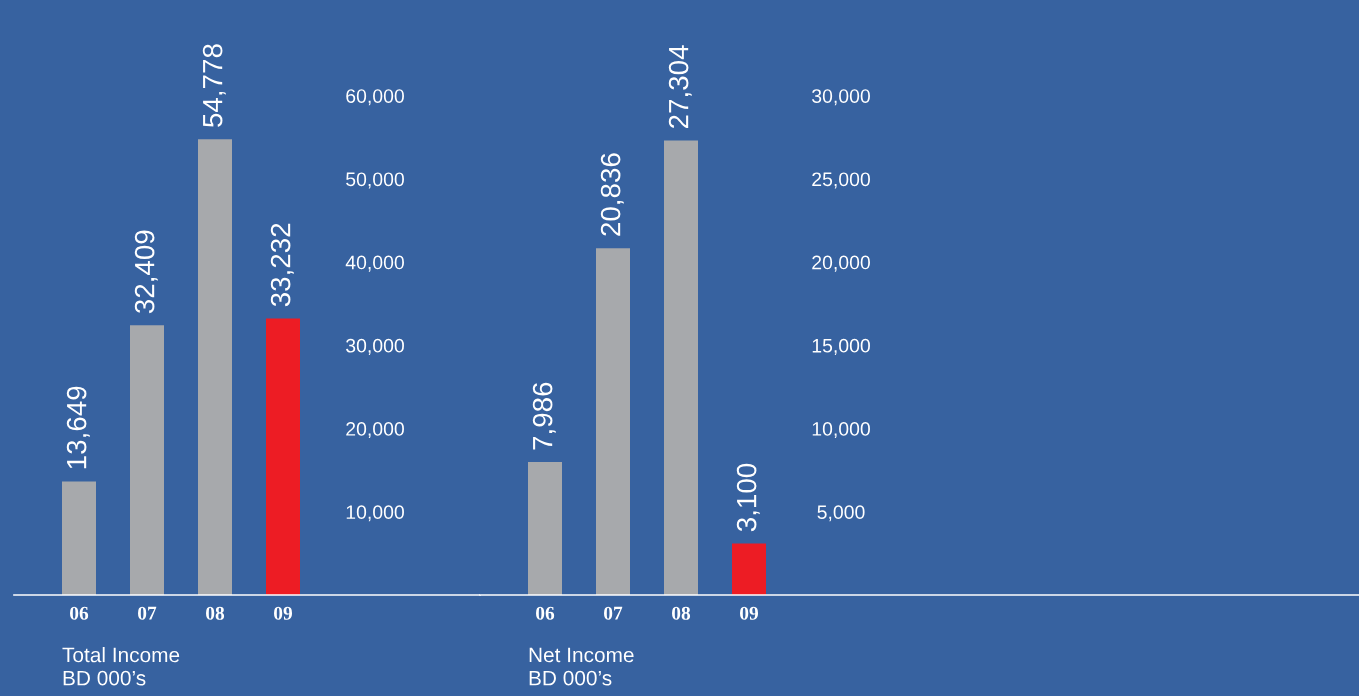 The height and width of the screenshot is (696, 1359). Describe the element at coordinates (214, 85) in the screenshot. I see `data-label: 54,778` at that location.